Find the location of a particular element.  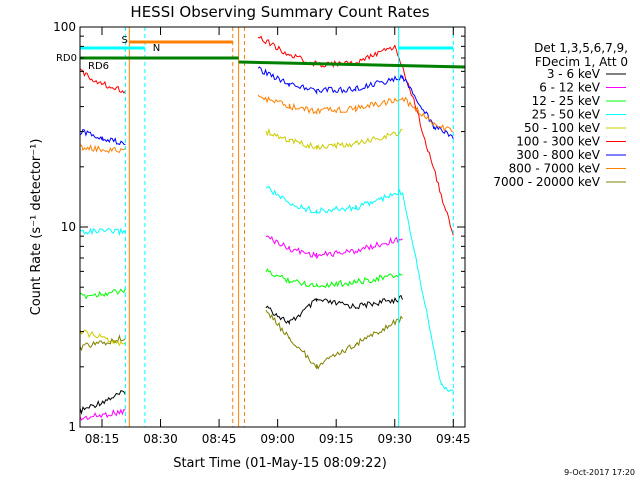

y-axis-label: Count Rate (s⁻¹ detector⁻¹) is located at coordinates (36, 227).